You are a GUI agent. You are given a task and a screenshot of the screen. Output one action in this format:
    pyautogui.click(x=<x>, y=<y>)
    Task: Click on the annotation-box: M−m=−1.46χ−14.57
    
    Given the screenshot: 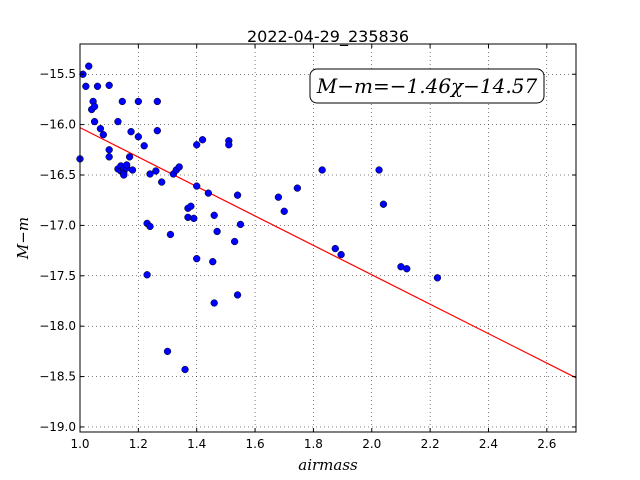 What is the action you would take?
    pyautogui.click(x=427, y=86)
    